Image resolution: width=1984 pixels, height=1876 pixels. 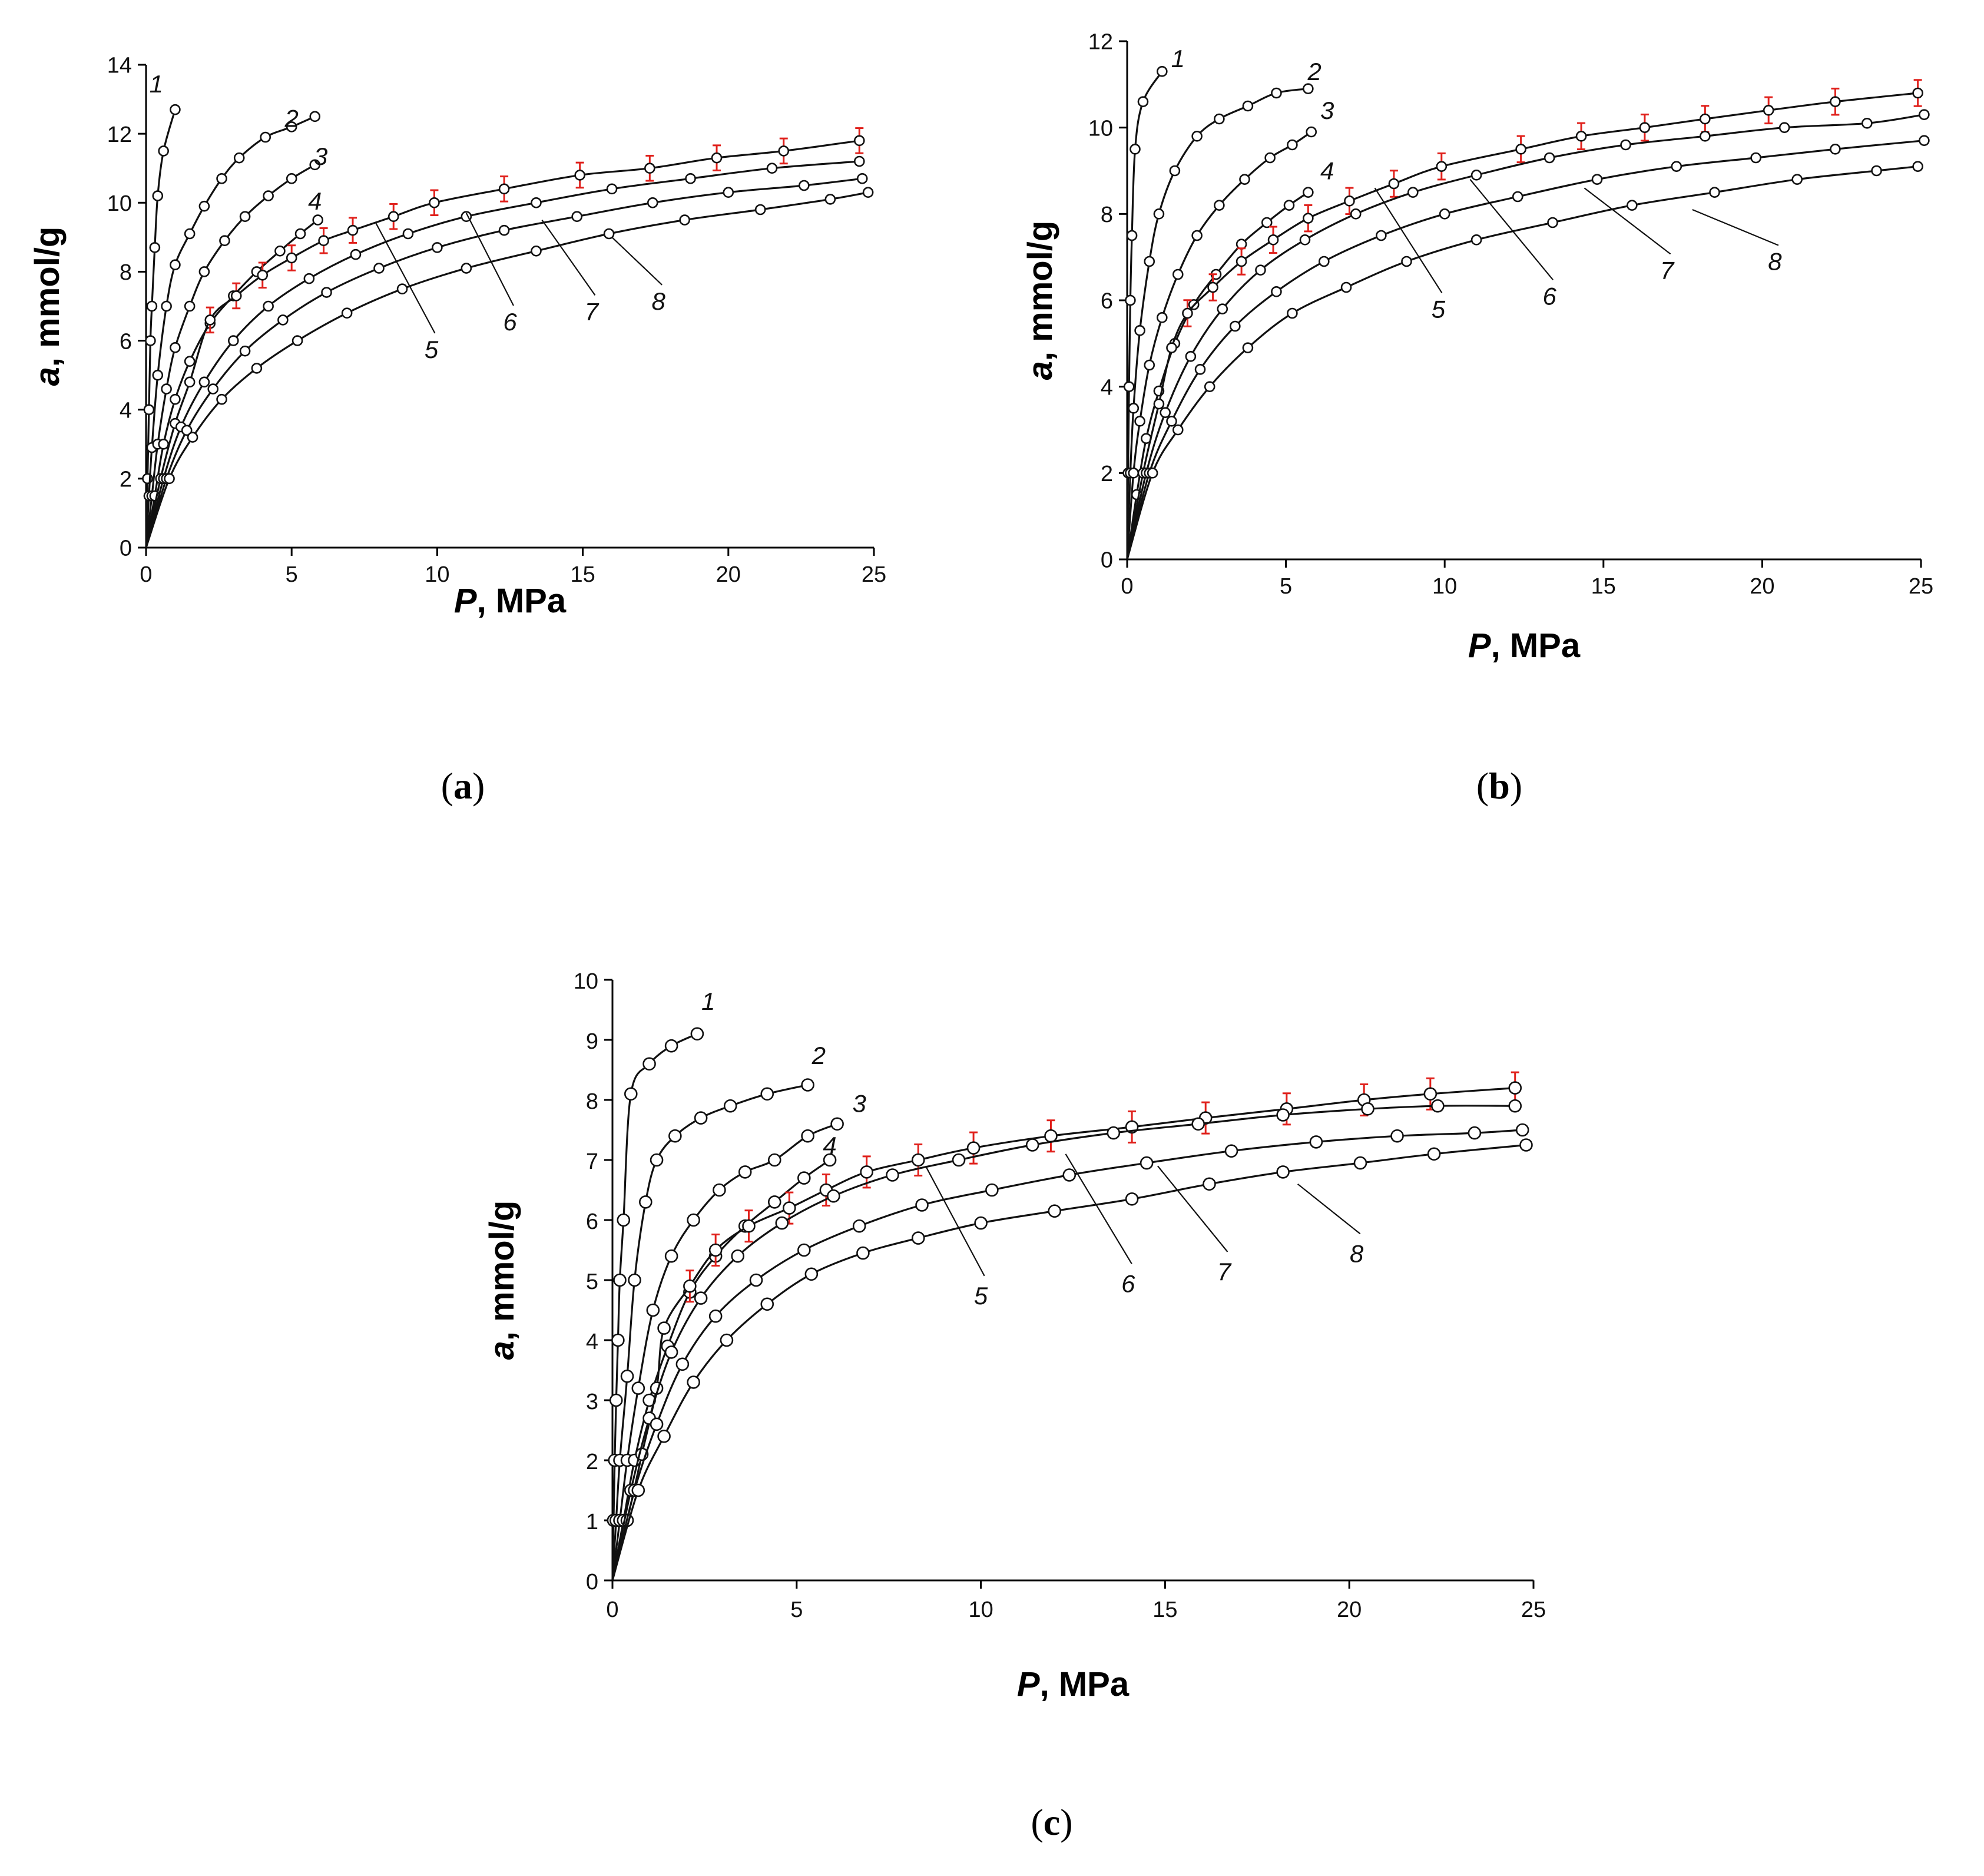 What do you see at coordinates (1100, 128) in the screenshot?
I see `y-tick-label: 10` at bounding box center [1100, 128].